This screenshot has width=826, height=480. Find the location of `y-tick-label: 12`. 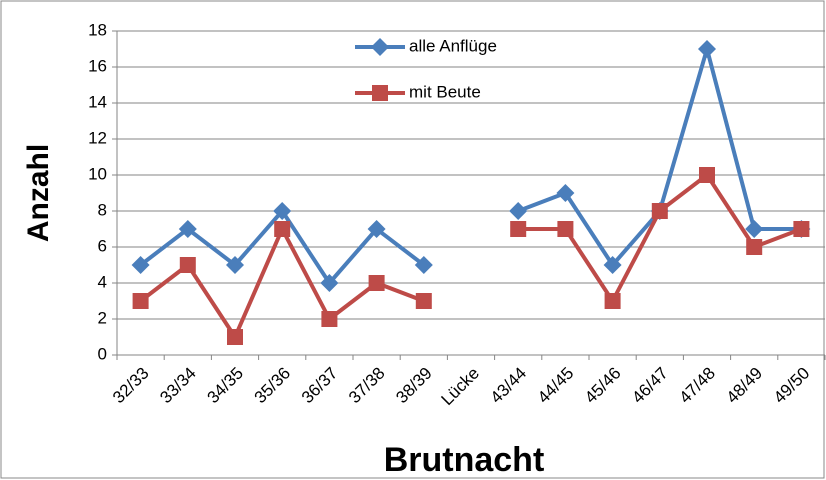

y-tick-label: 12 is located at coordinates (97, 137).